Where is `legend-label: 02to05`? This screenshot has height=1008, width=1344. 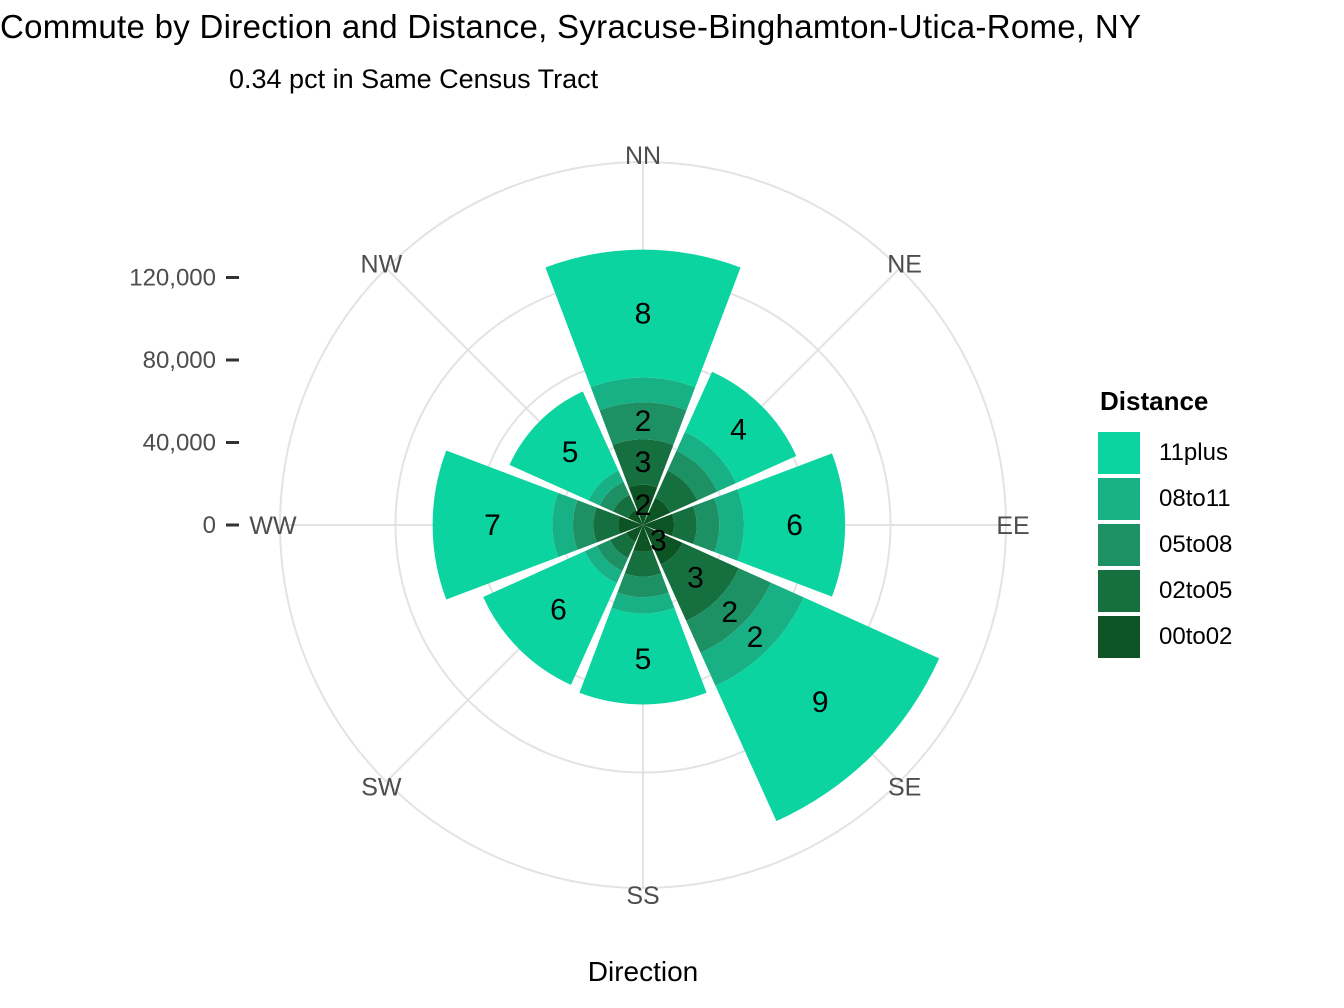 legend-label: 02to05 is located at coordinates (1196, 590).